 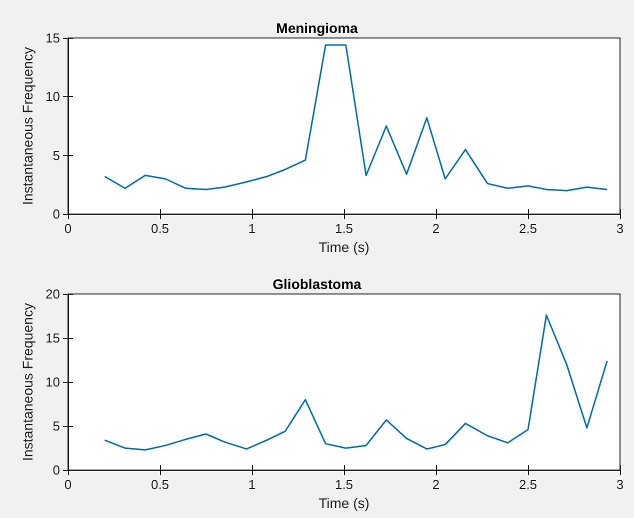 I want to click on y-tick-label: 20, so click(x=53, y=294).